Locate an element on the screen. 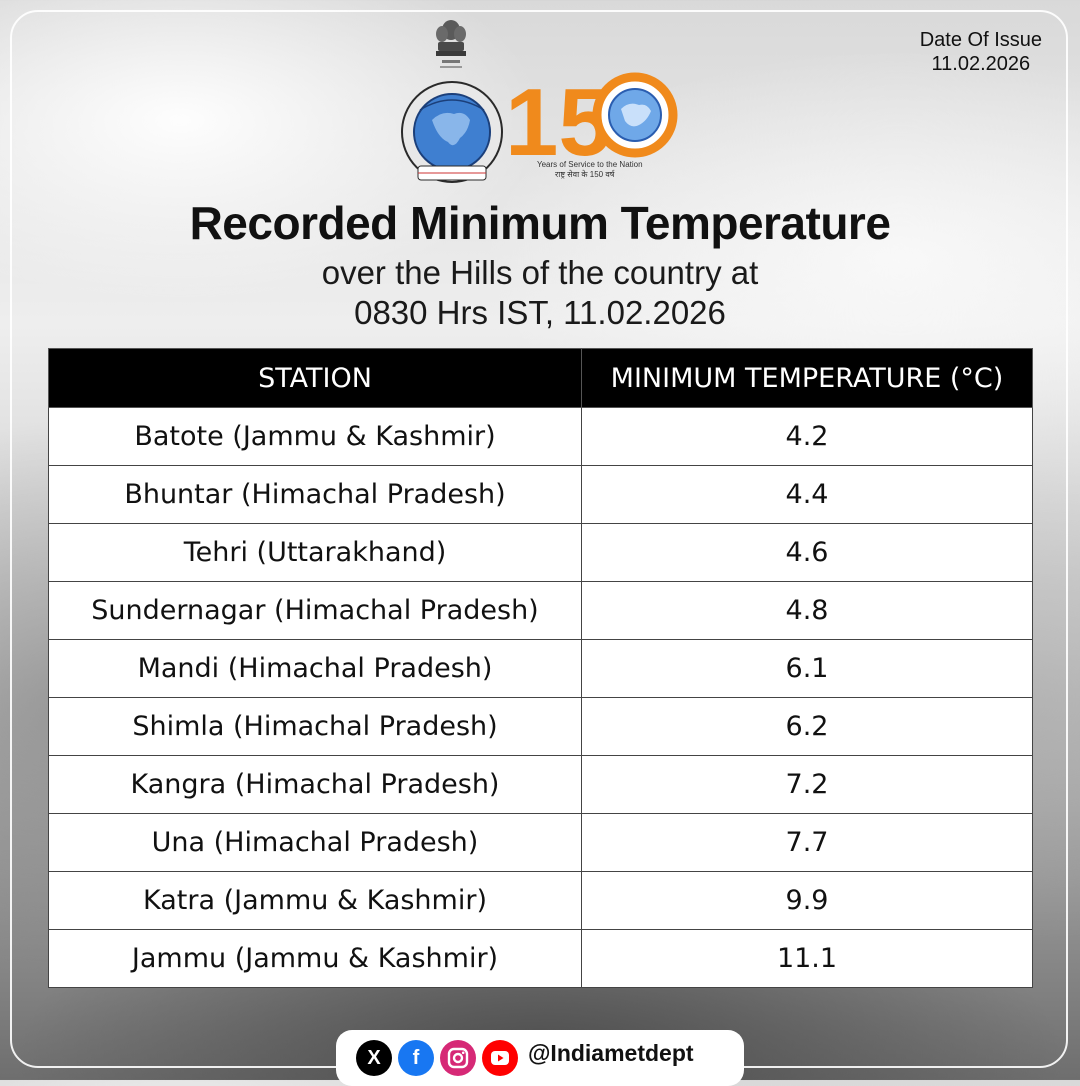 The image size is (1080, 1086). date-issue-value: 11.02.2026 is located at coordinates (981, 64).